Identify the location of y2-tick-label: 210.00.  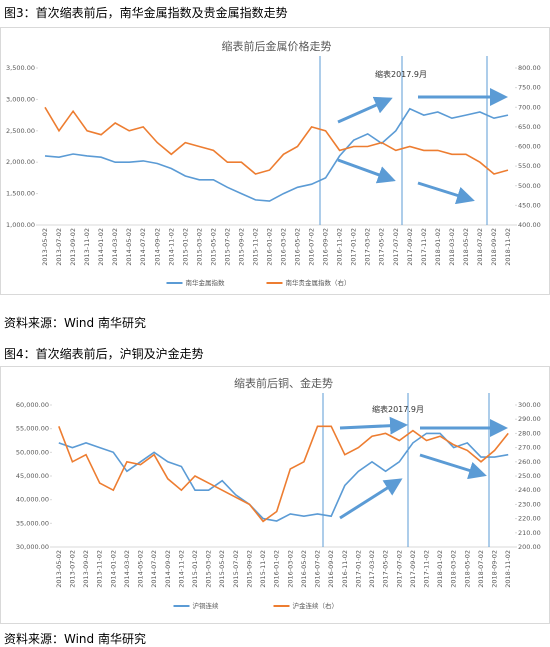
(529, 533).